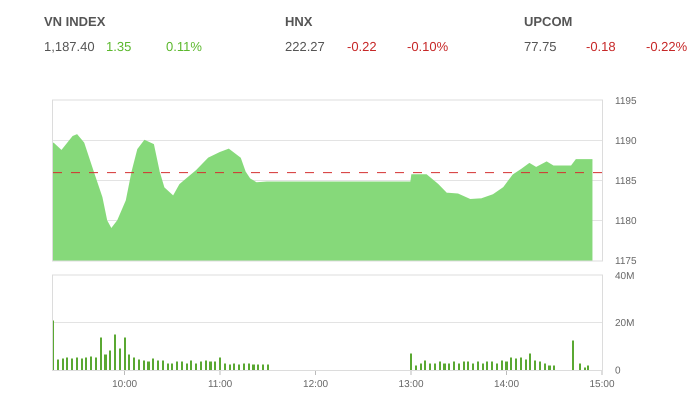 Image resolution: width=687 pixels, height=399 pixels. Describe the element at coordinates (626, 261) in the screenshot. I see `y-tick-label: 1175` at that location.